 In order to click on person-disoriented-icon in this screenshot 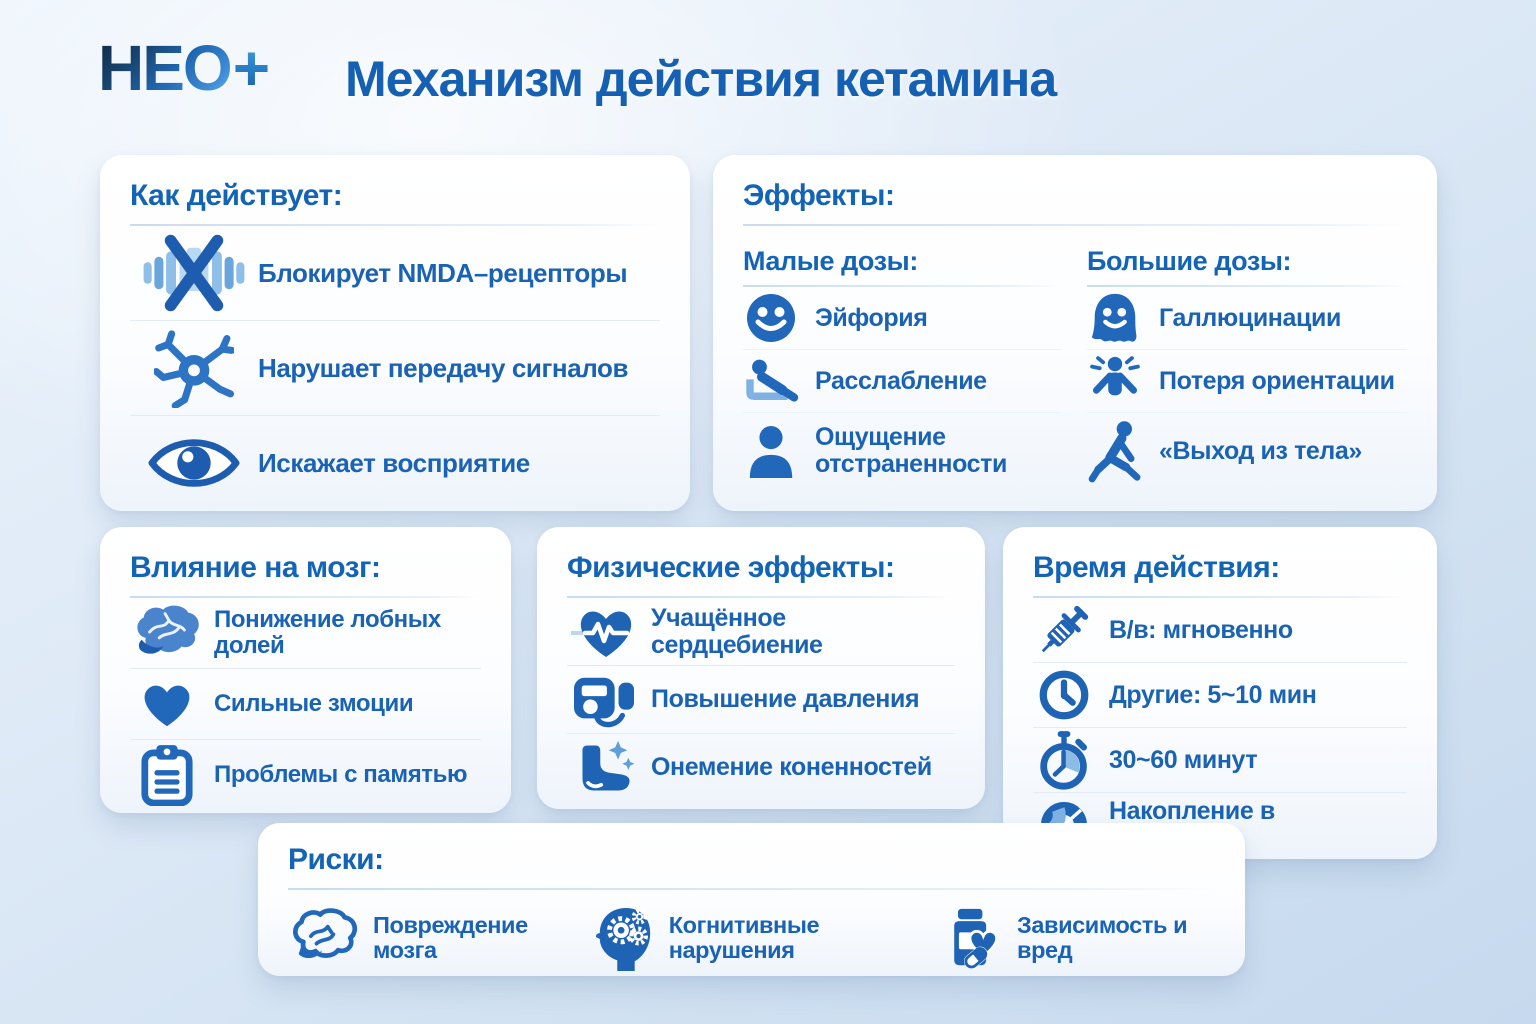, I will do `click(1115, 381)`.